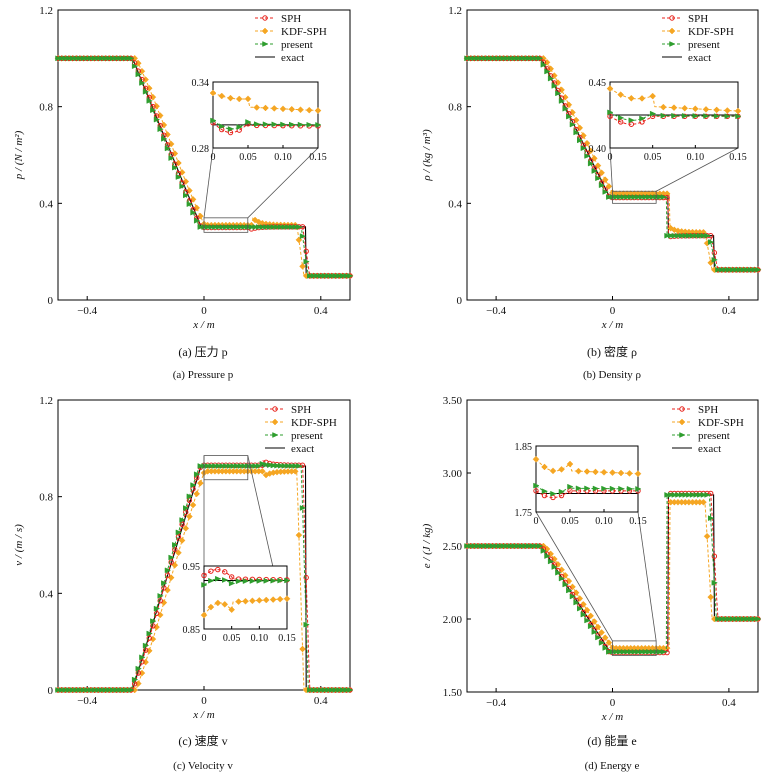 This screenshot has height=778, width=775. What do you see at coordinates (604, 521) in the screenshot?
I see `inset-x-tick-label: 0.10` at bounding box center [604, 521].